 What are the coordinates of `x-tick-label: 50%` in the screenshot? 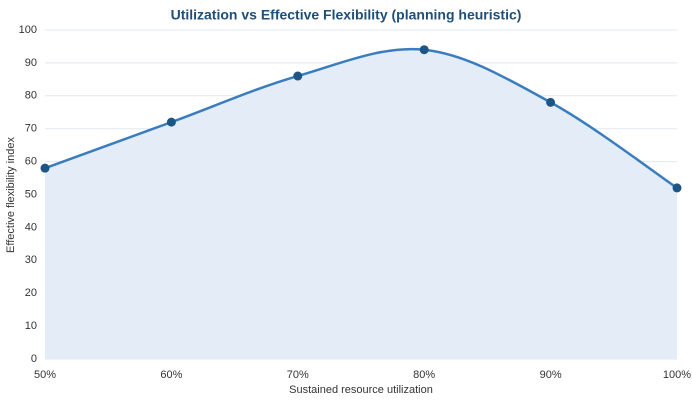 It's located at (45, 375).